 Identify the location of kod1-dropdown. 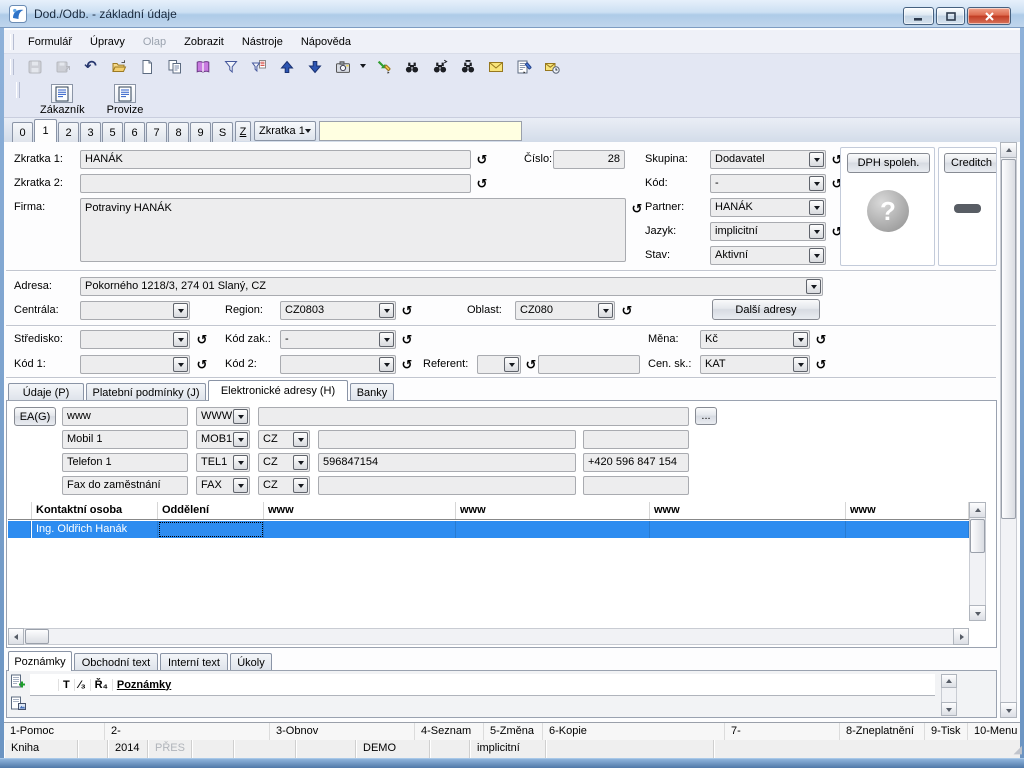
(135, 364).